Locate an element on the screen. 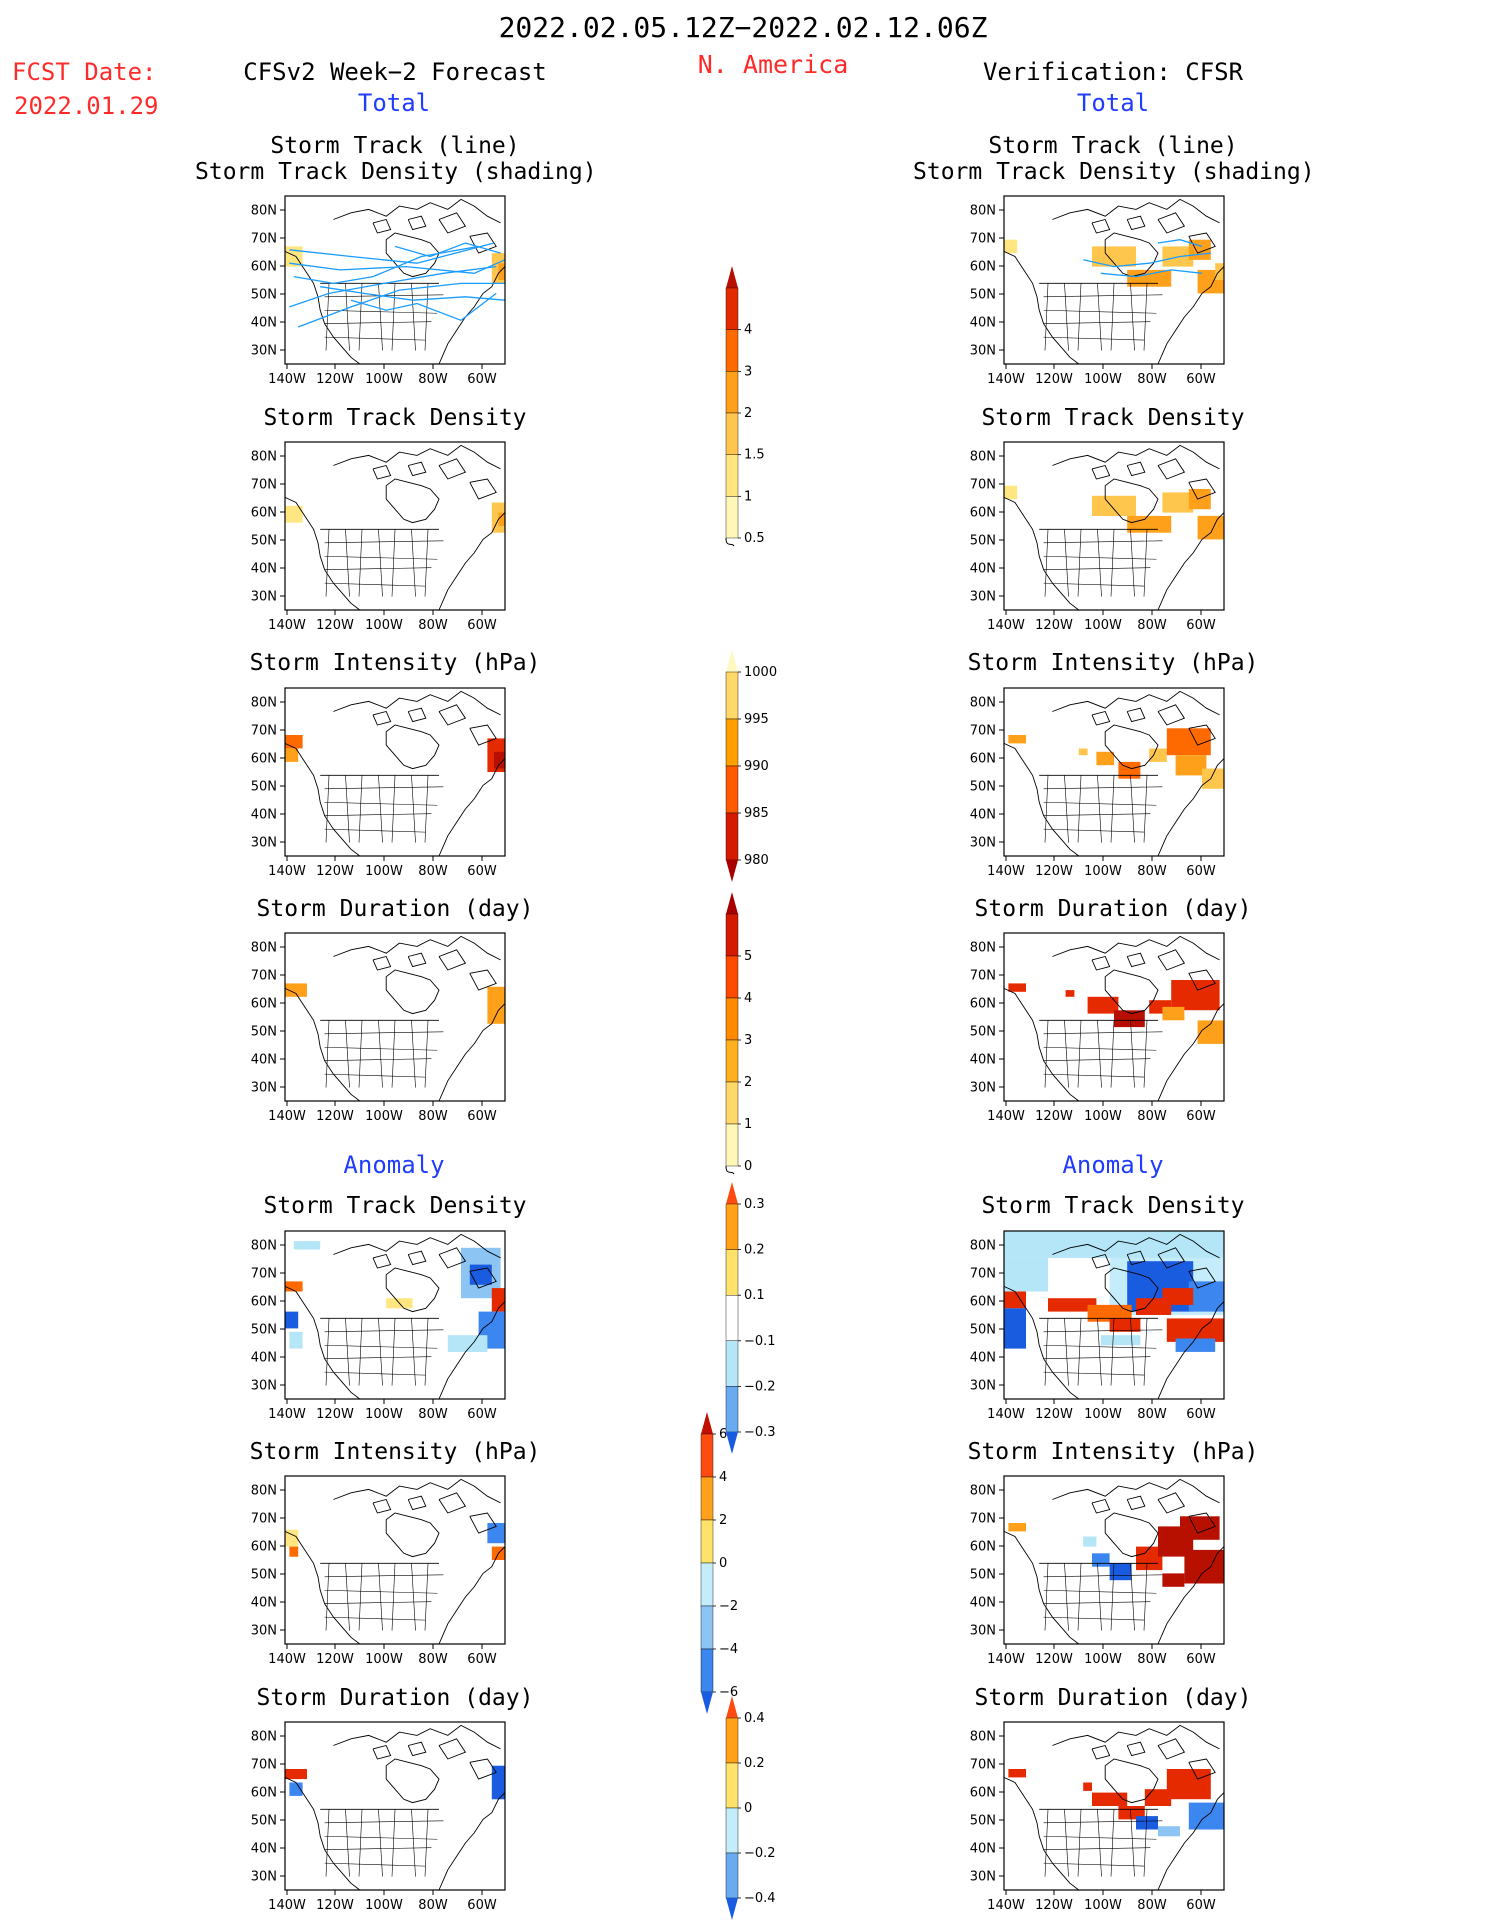  colorbar-total-intensity: 980 985 990 995 1000 is located at coordinates (751, 766).